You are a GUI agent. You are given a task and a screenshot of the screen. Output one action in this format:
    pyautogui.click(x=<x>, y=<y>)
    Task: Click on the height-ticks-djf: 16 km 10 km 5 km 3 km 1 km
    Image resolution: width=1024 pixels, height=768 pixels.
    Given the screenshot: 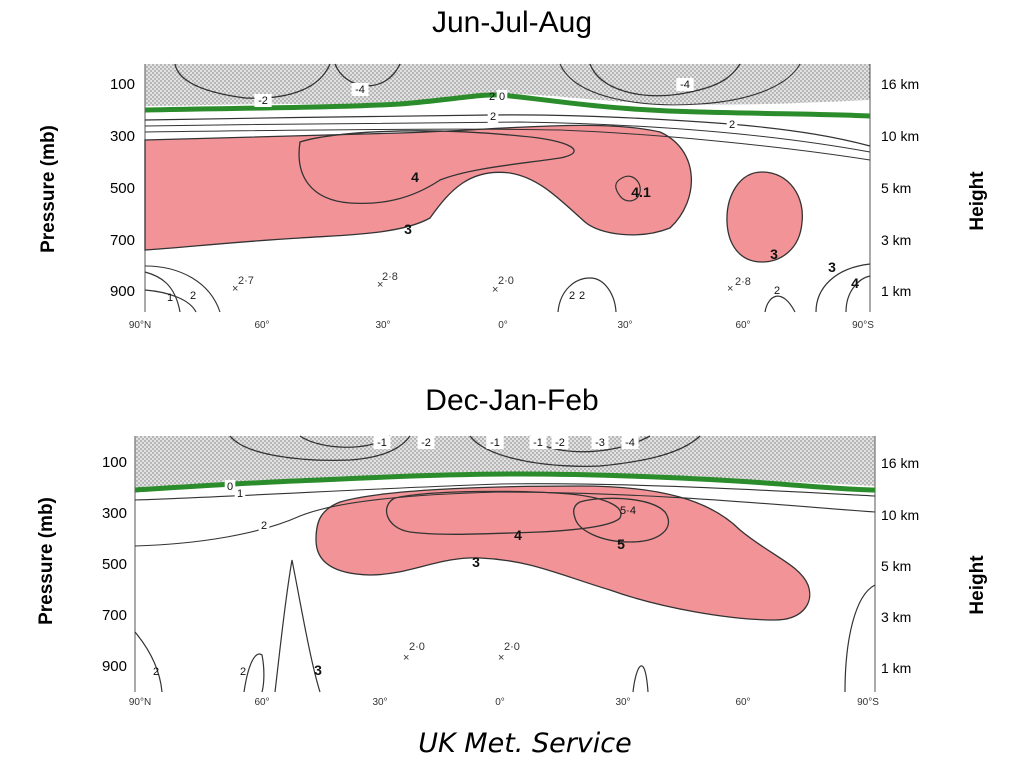 What is the action you would take?
    pyautogui.click(x=900, y=565)
    